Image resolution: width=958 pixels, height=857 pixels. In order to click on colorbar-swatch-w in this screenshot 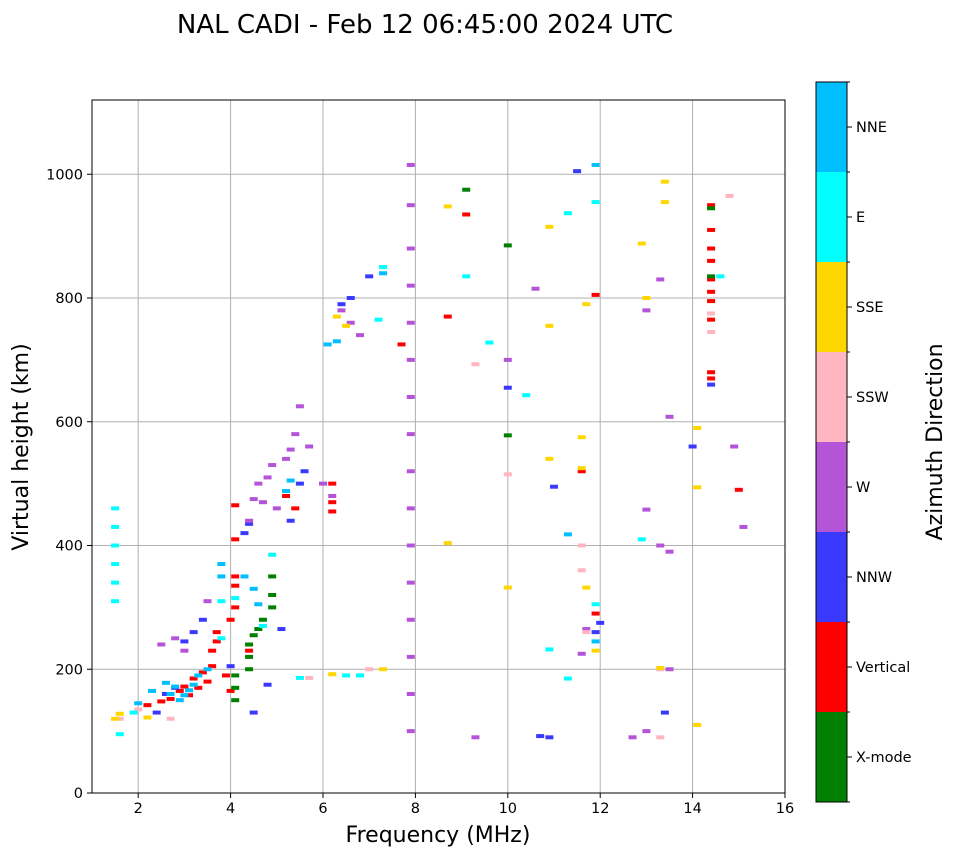, I will do `click(831, 487)`.